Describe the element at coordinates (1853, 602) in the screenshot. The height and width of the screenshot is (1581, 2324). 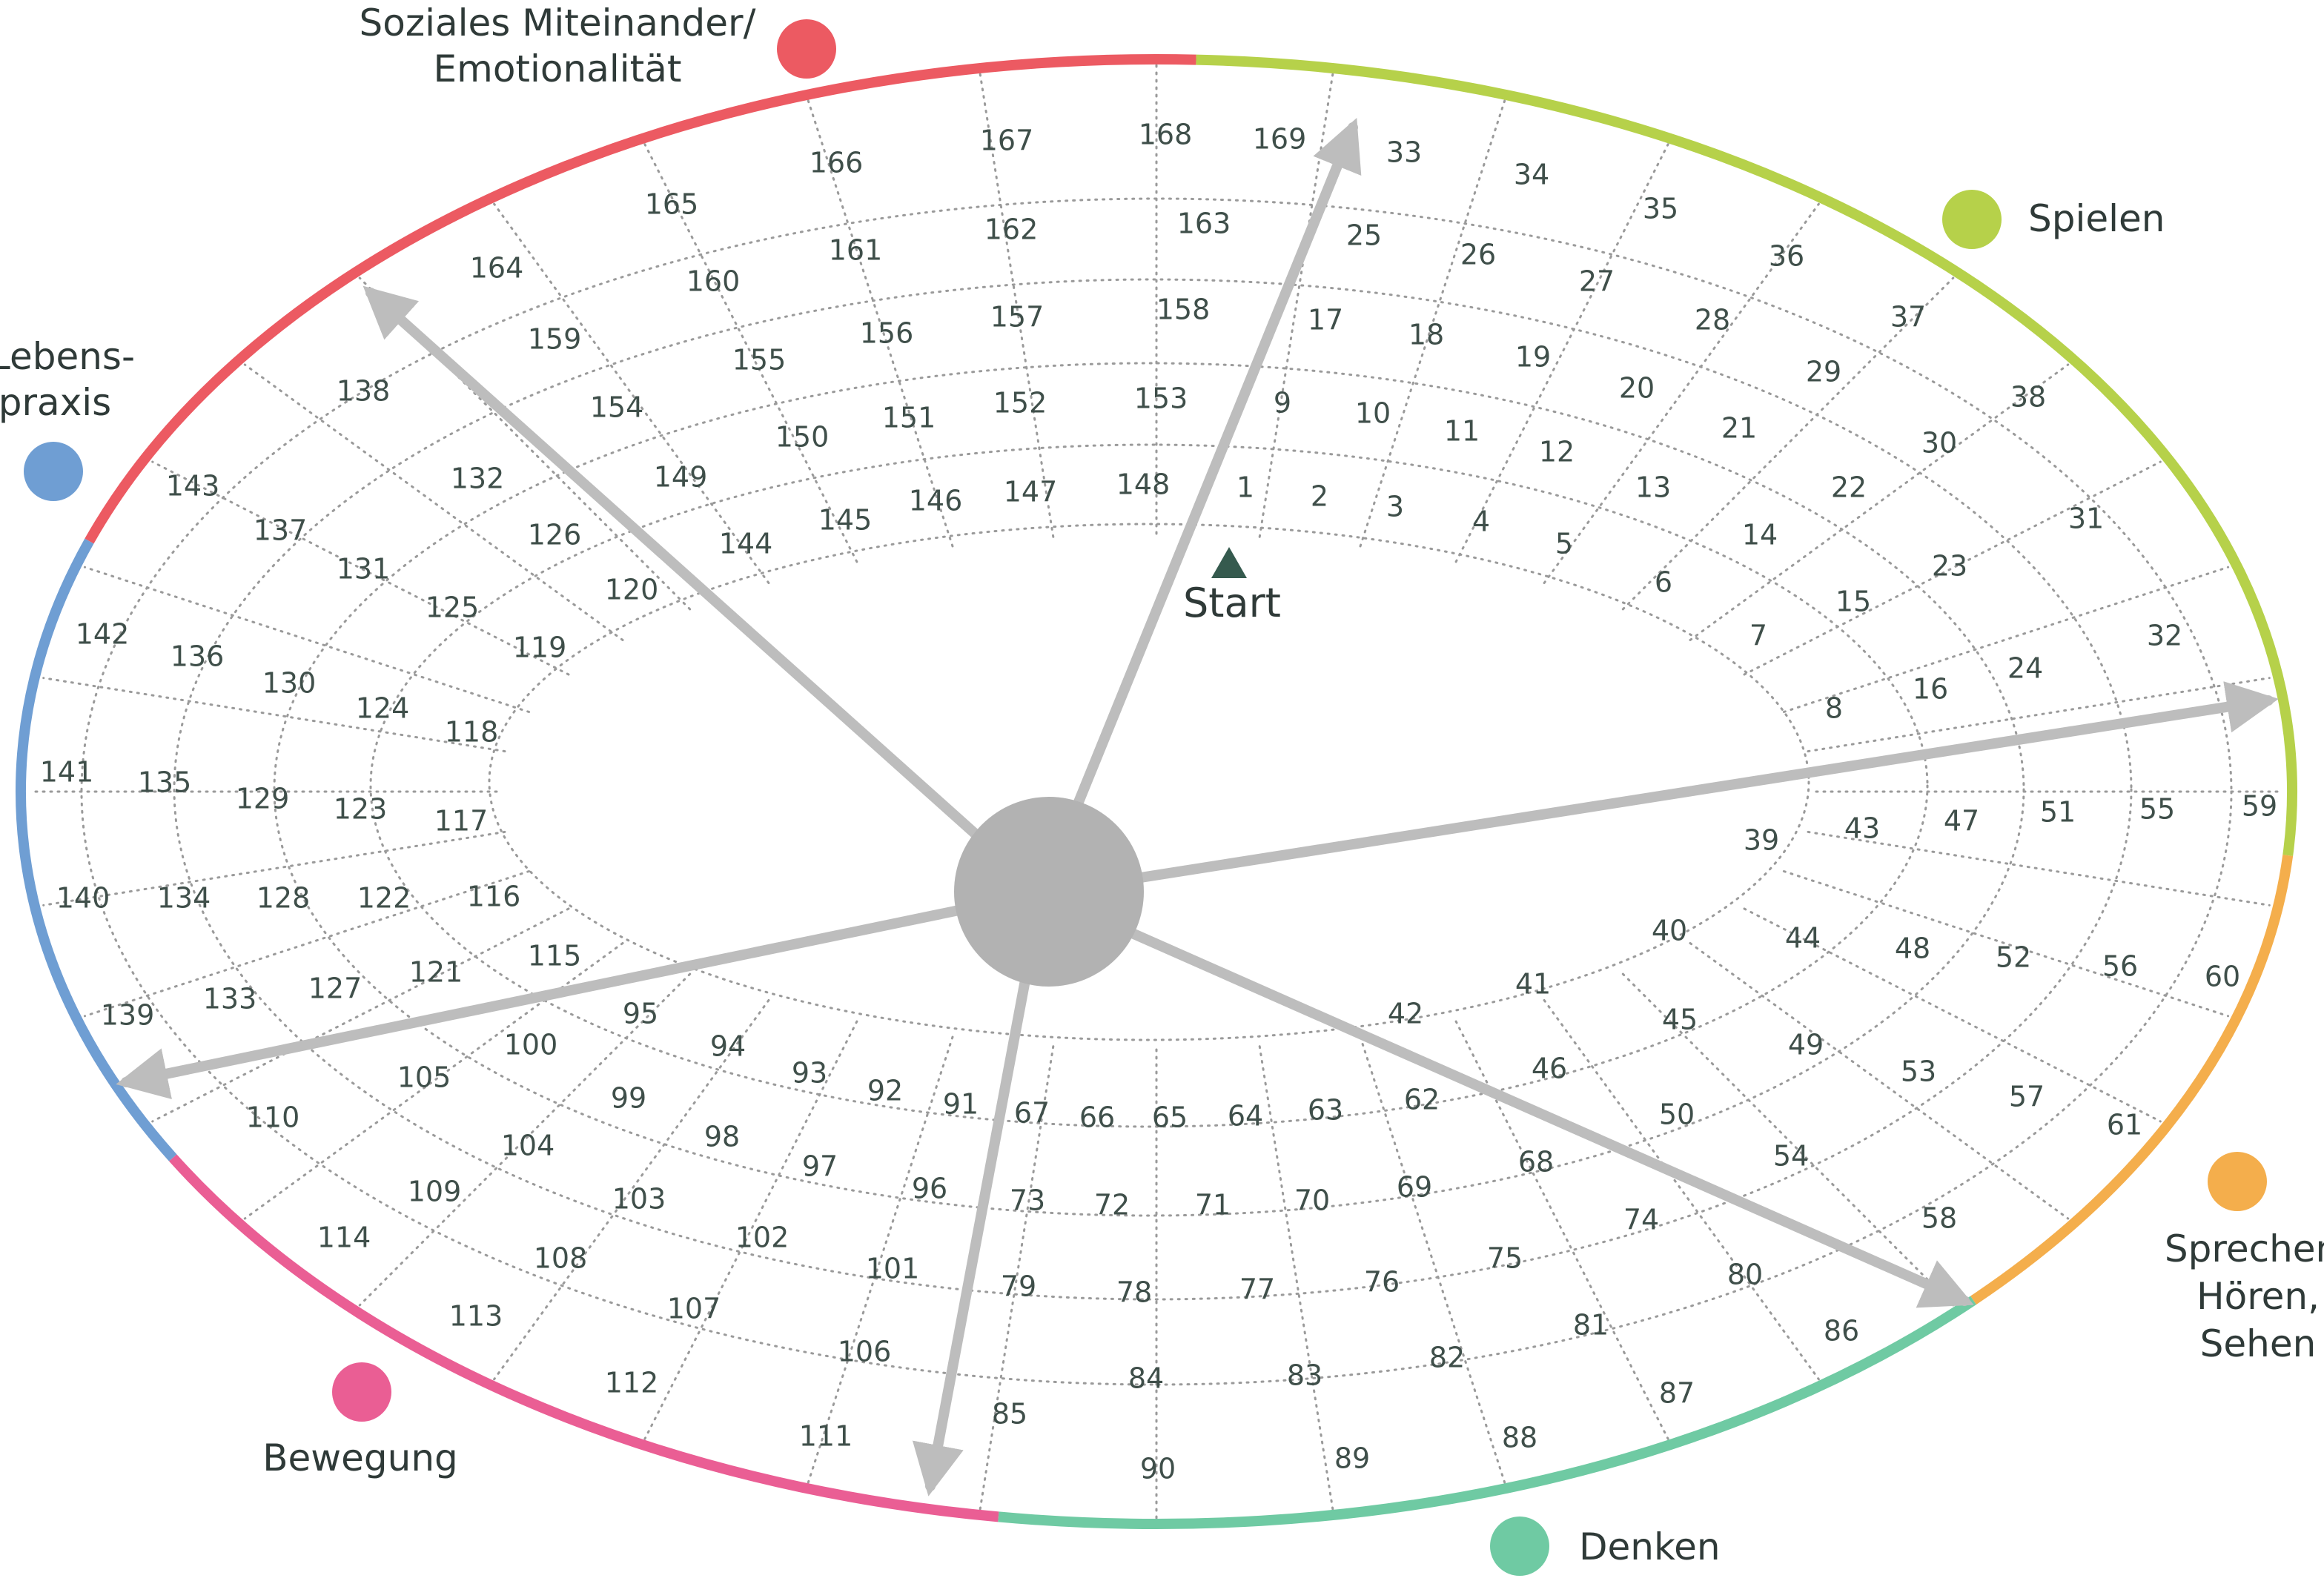
I see `cell-15: 15` at that location.